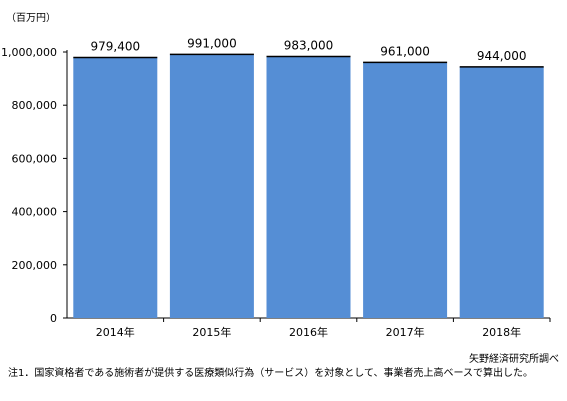 This screenshot has width=567, height=401. Describe the element at coordinates (211, 332) in the screenshot. I see `x-tick-label: 2015年` at that location.